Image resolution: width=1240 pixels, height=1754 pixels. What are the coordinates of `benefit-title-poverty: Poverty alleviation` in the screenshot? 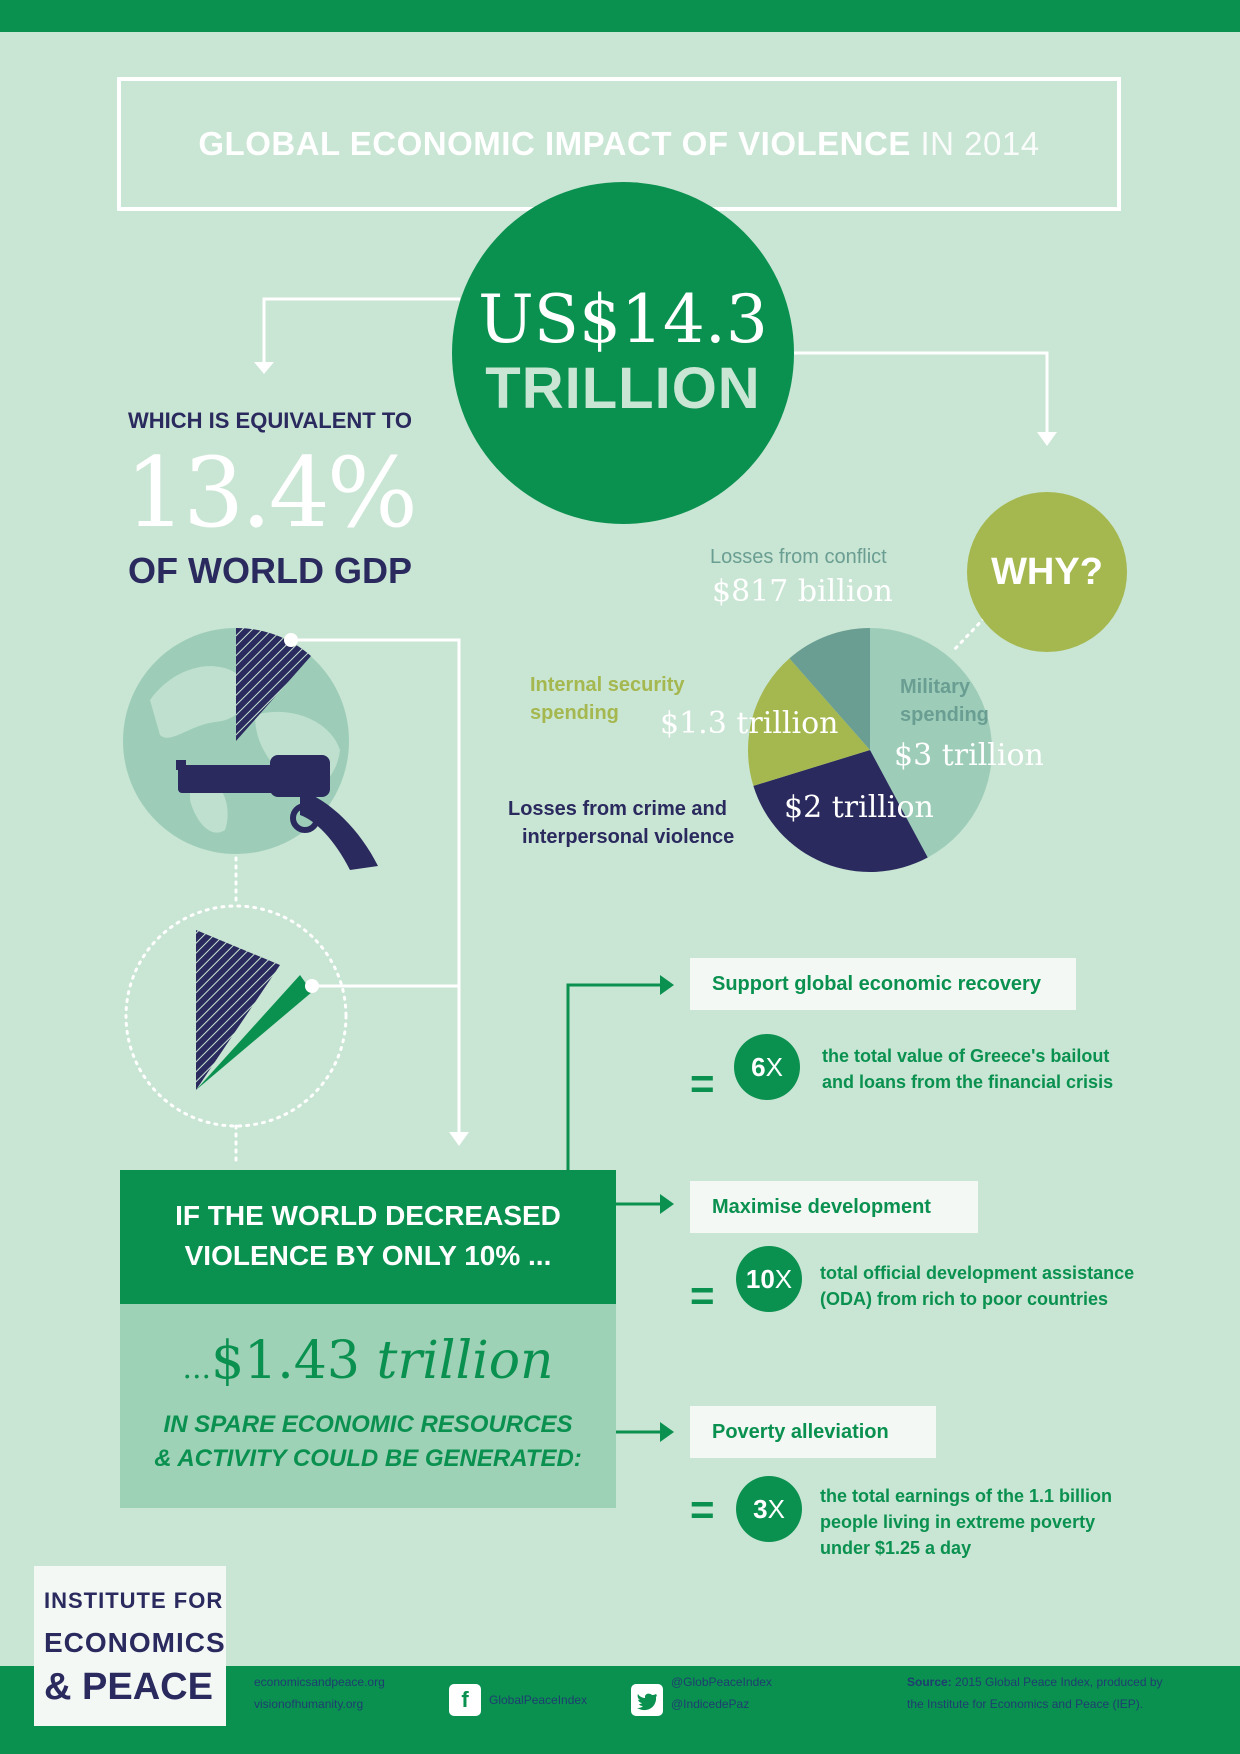 It's located at (813, 1432).